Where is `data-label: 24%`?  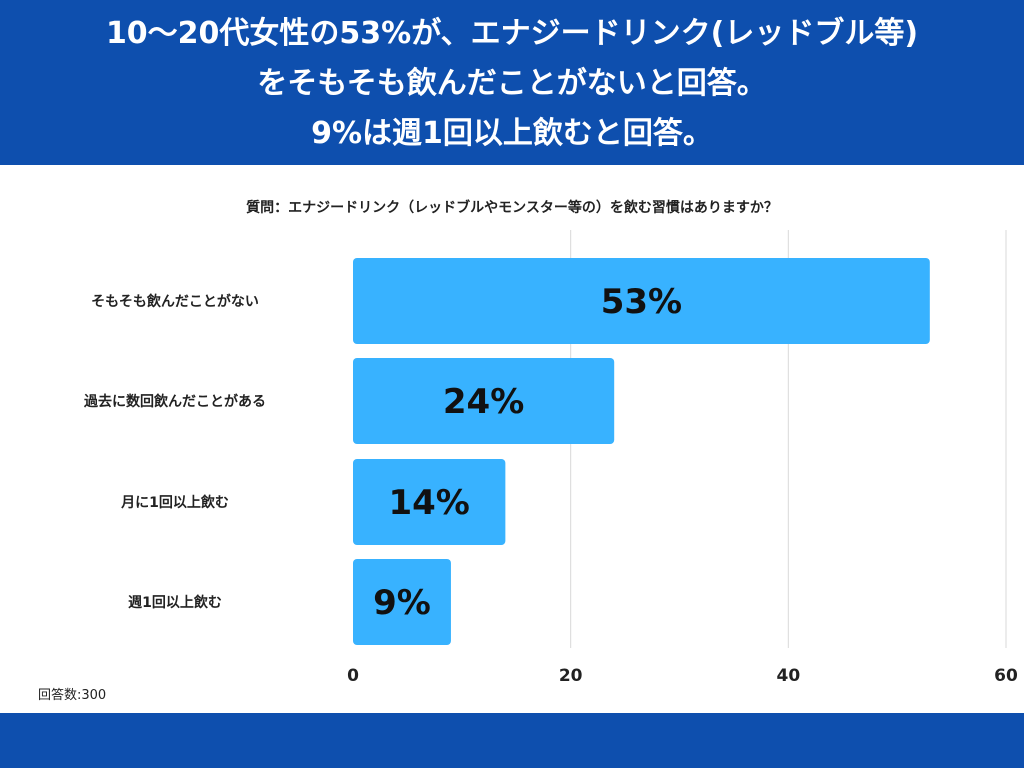 data-label: 24% is located at coordinates (483, 402).